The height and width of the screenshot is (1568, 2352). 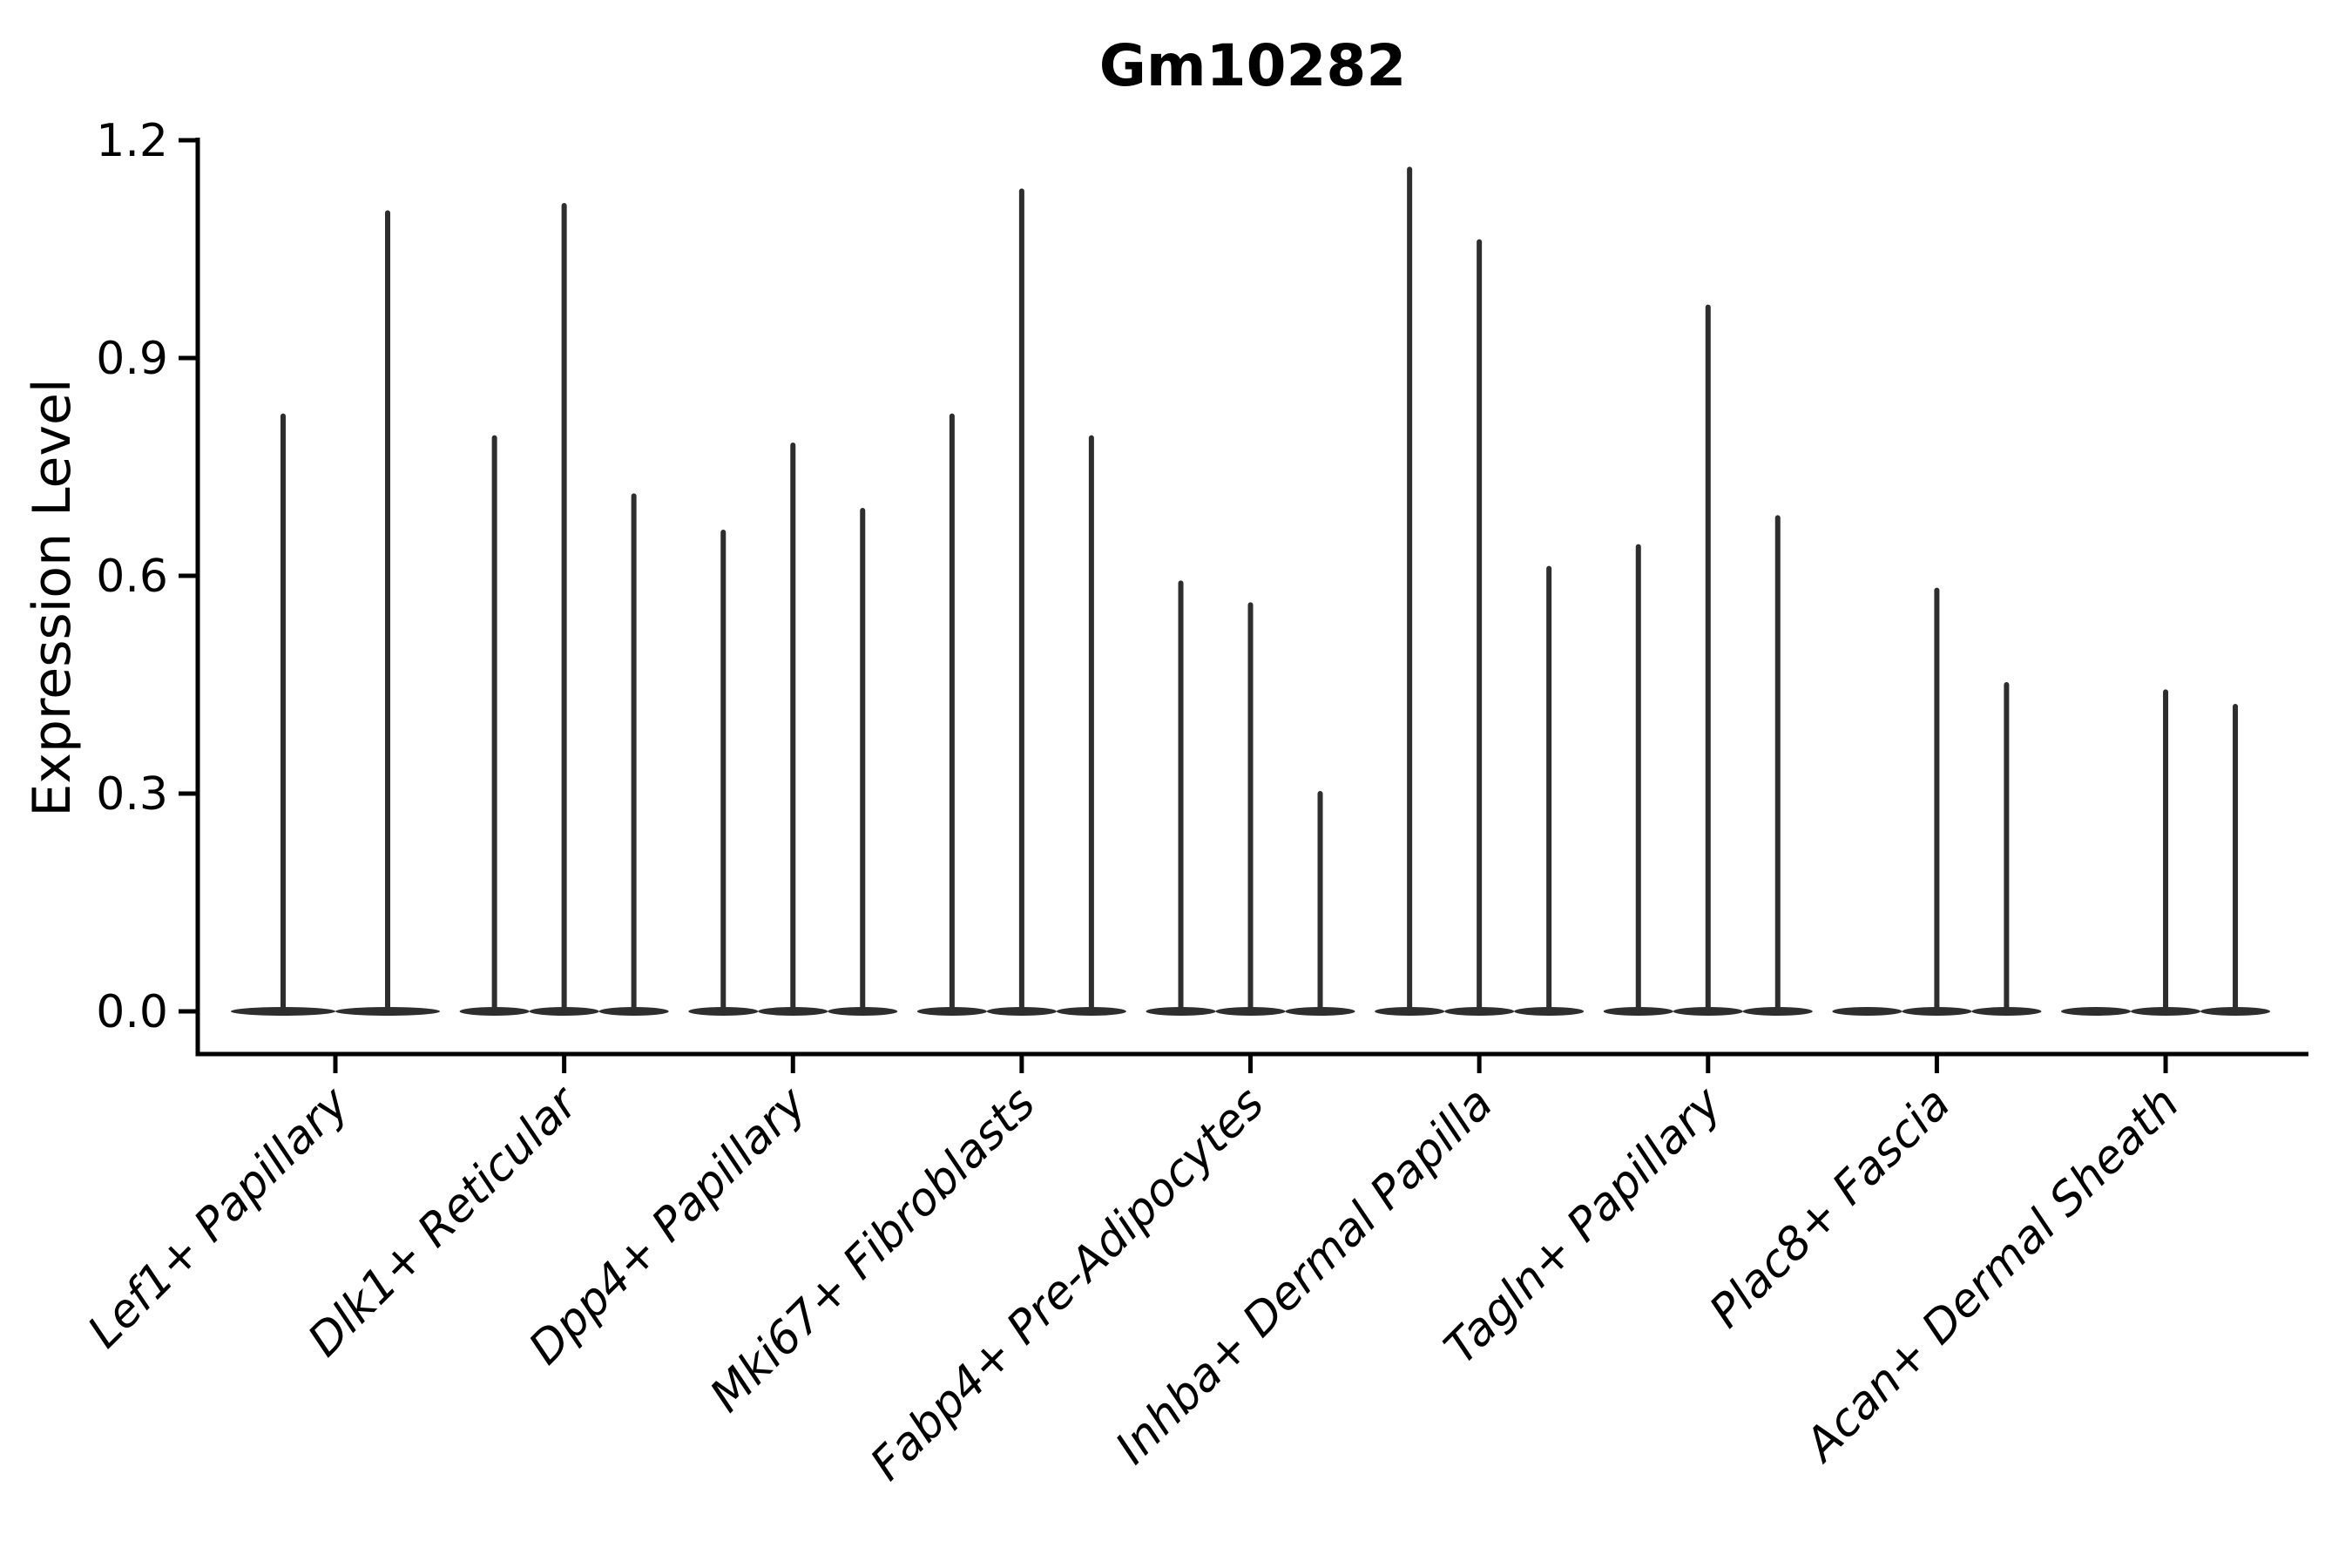 I want to click on y-tick-label: 0.9, so click(x=132, y=359).